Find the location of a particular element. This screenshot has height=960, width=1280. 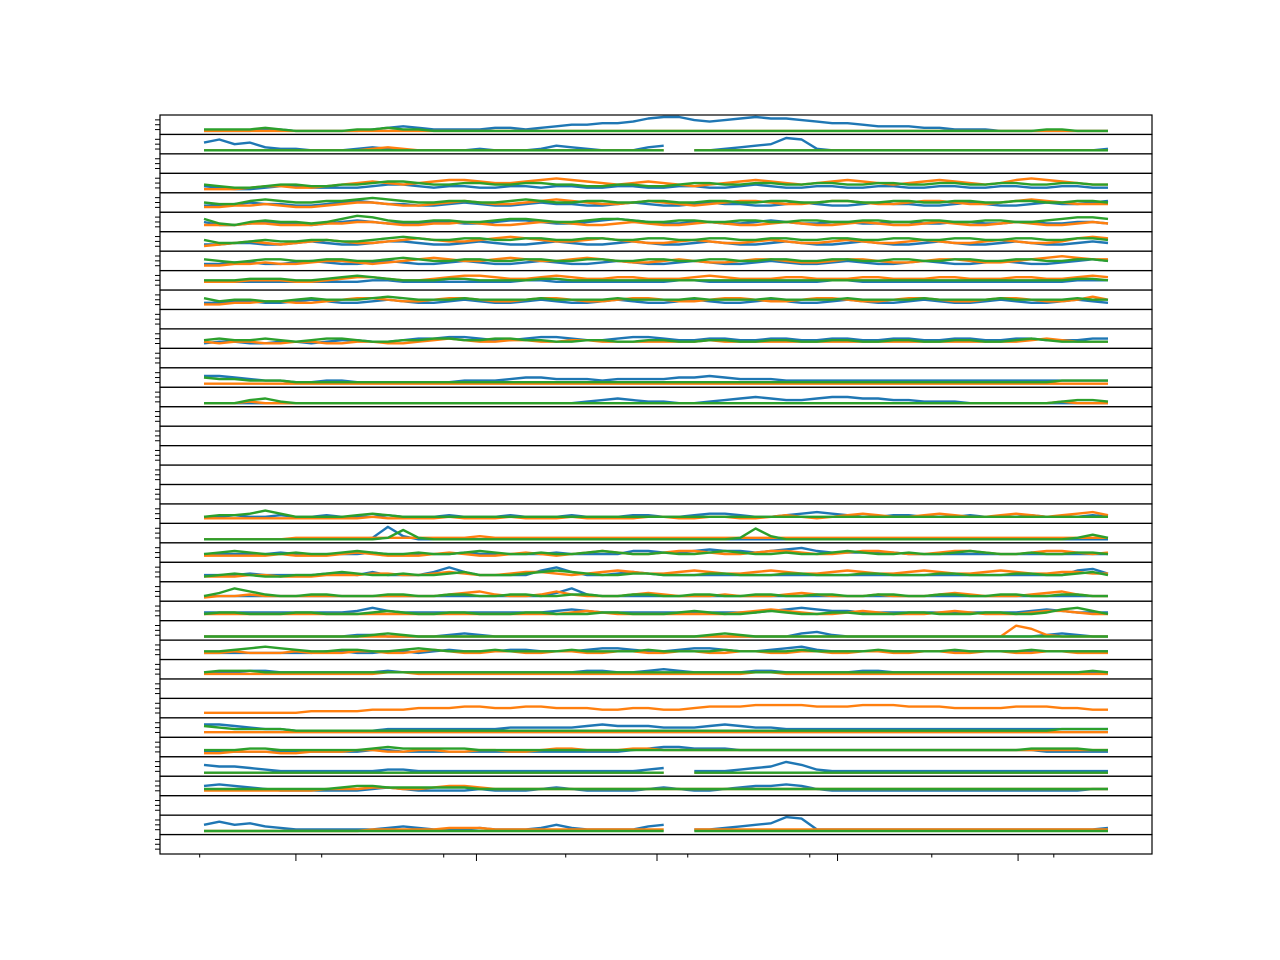

subplot-frame is located at coordinates (656, 844).